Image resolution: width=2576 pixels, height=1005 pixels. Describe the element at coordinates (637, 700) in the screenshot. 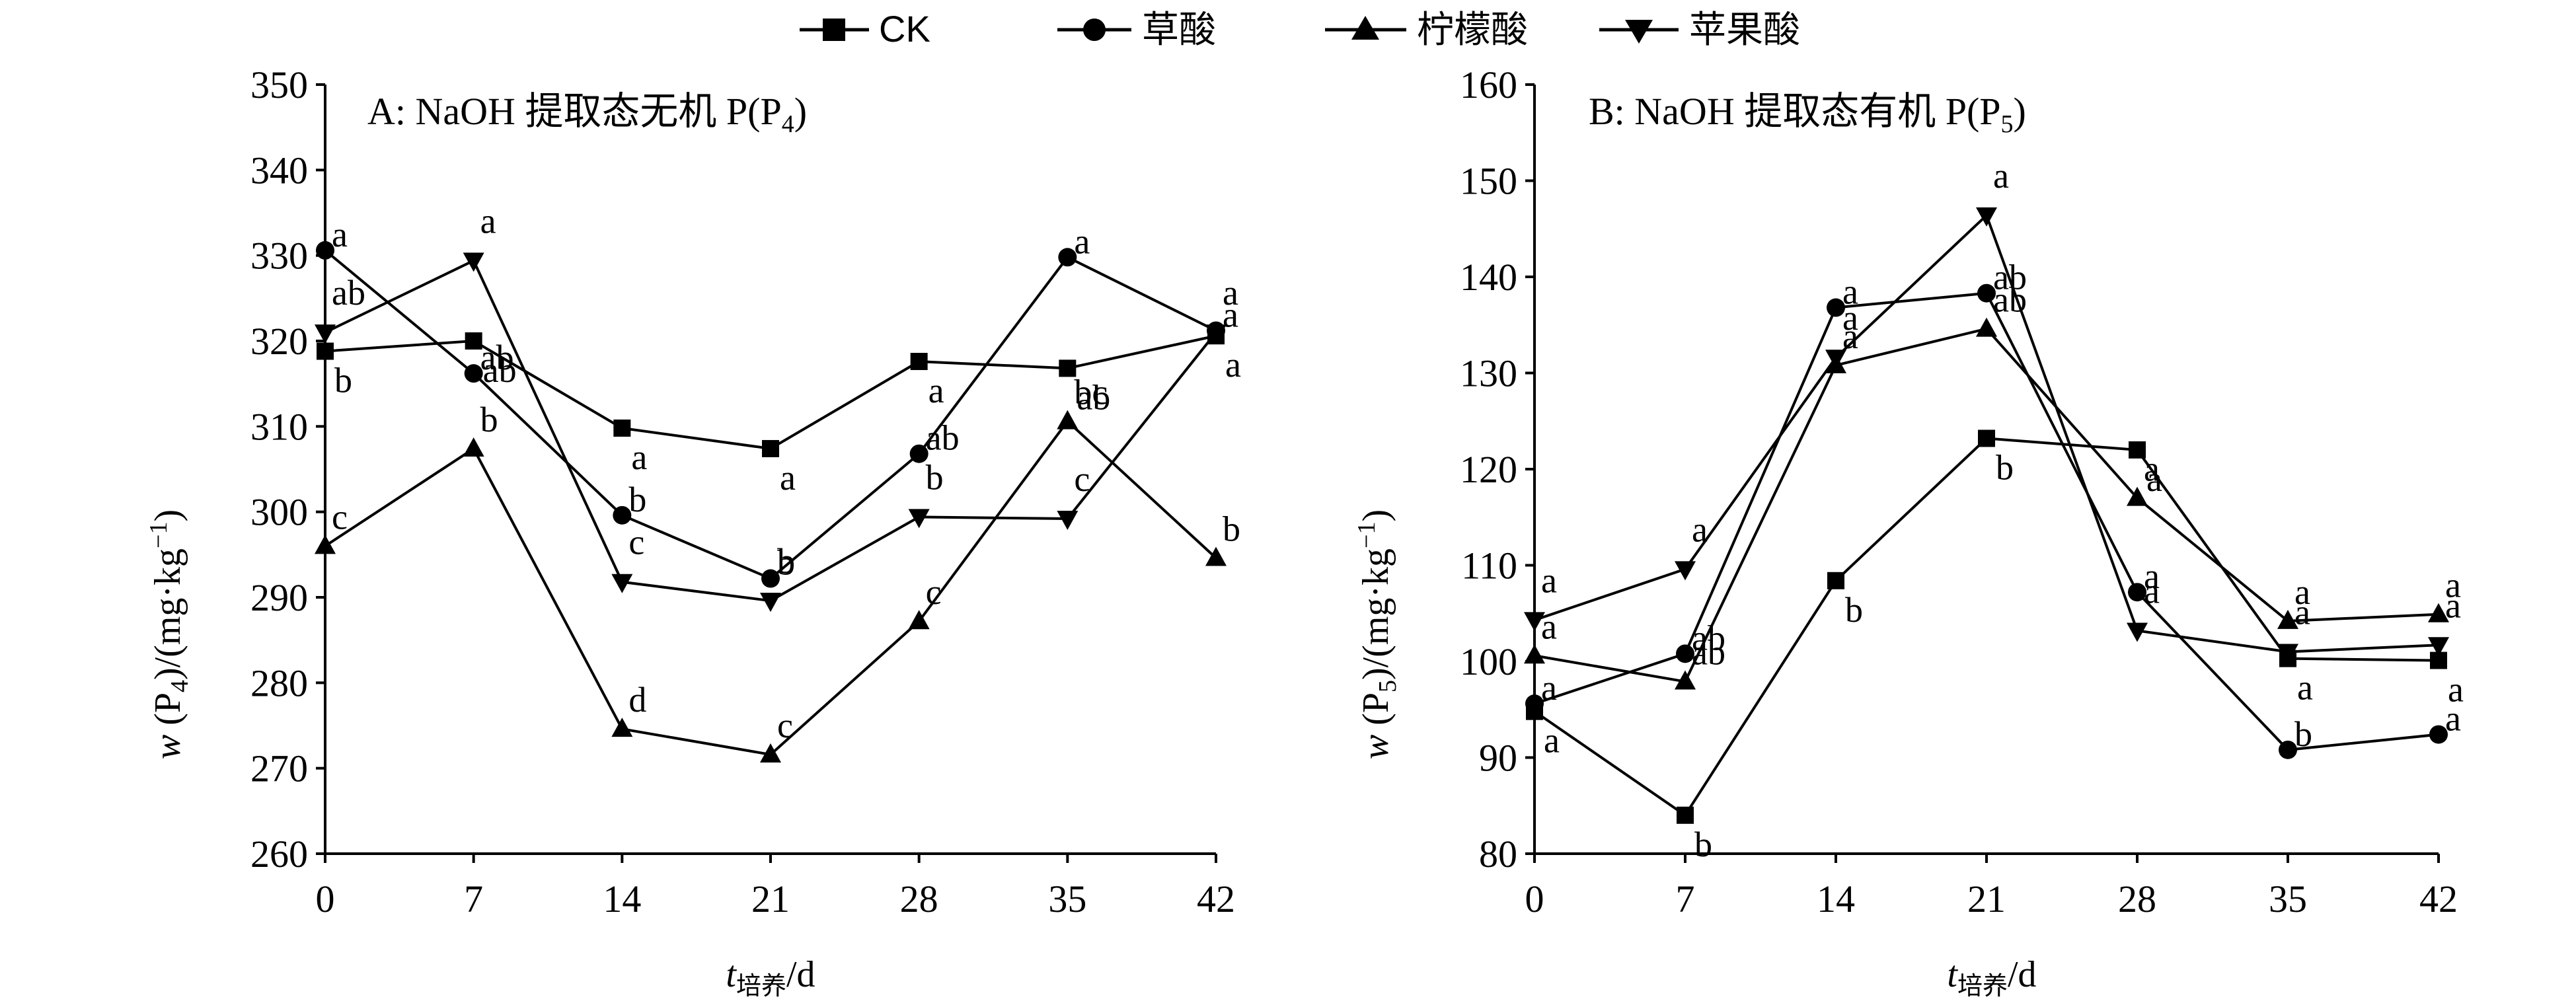

I see `panel-a-data-label-citric: d` at that location.